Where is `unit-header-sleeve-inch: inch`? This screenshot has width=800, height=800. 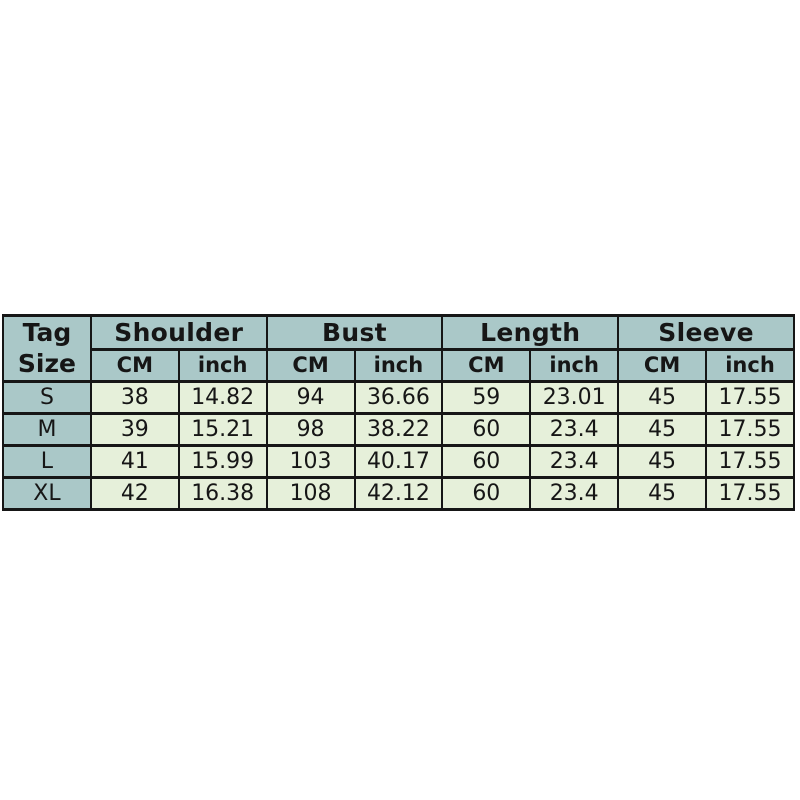
unit-header-sleeve-inch: inch is located at coordinates (750, 365).